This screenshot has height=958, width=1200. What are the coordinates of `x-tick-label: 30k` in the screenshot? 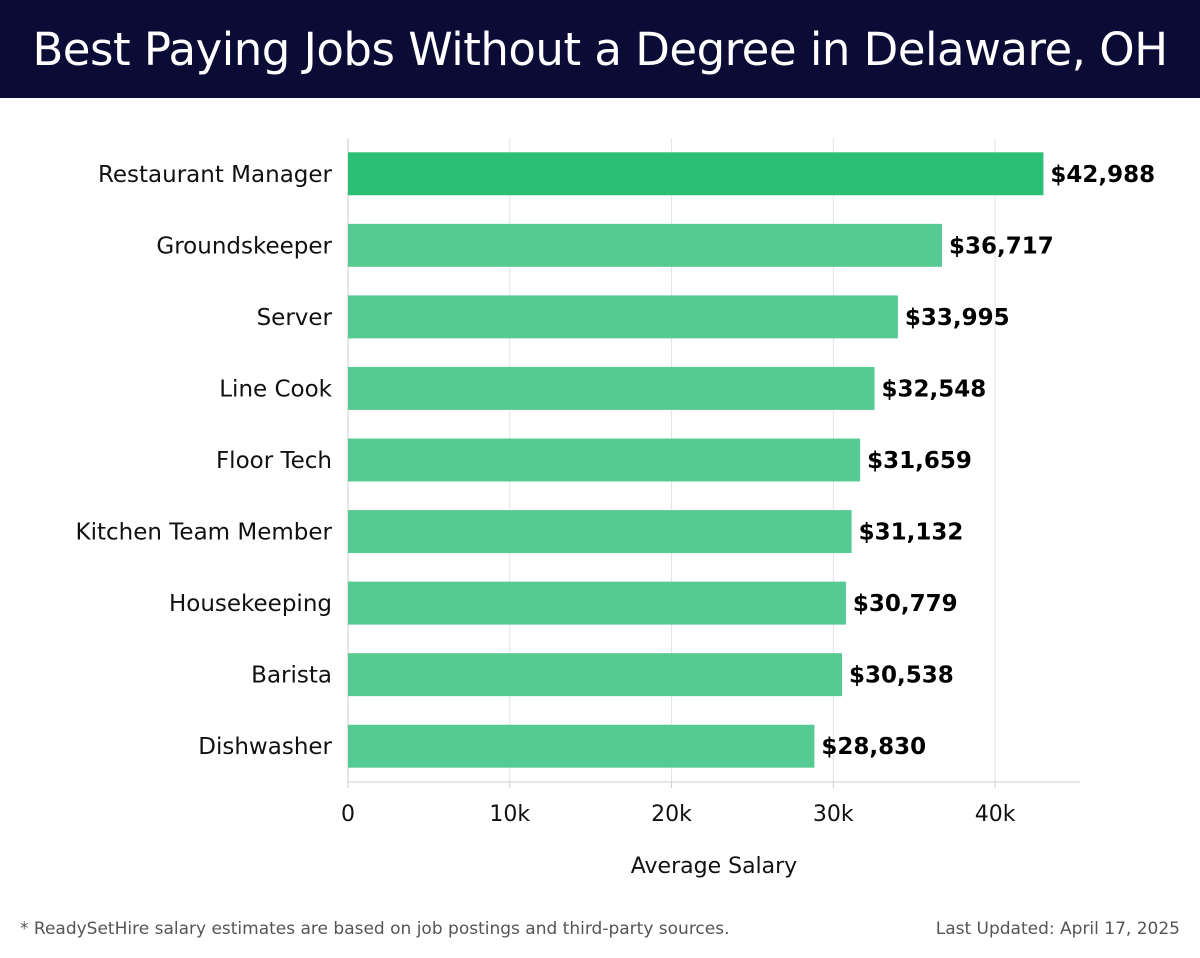 It's located at (833, 814).